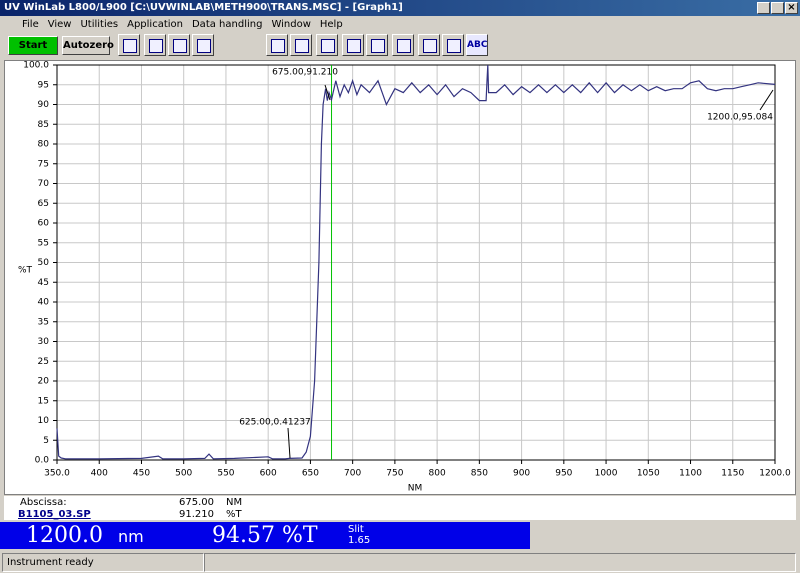  I want to click on menu-item: Application, so click(155, 24).